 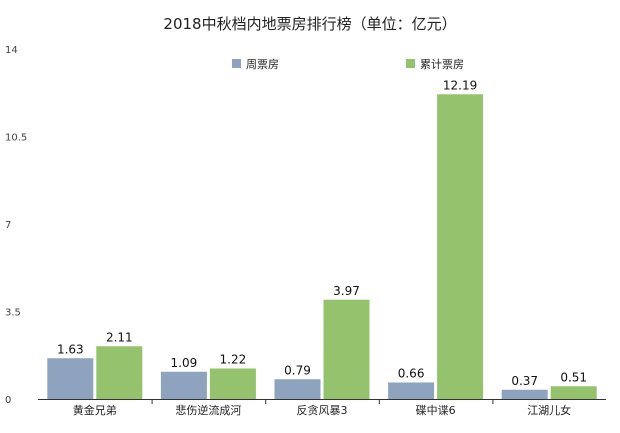 What do you see at coordinates (119, 337) in the screenshot?
I see `bar-value-label: 2.11` at bounding box center [119, 337].